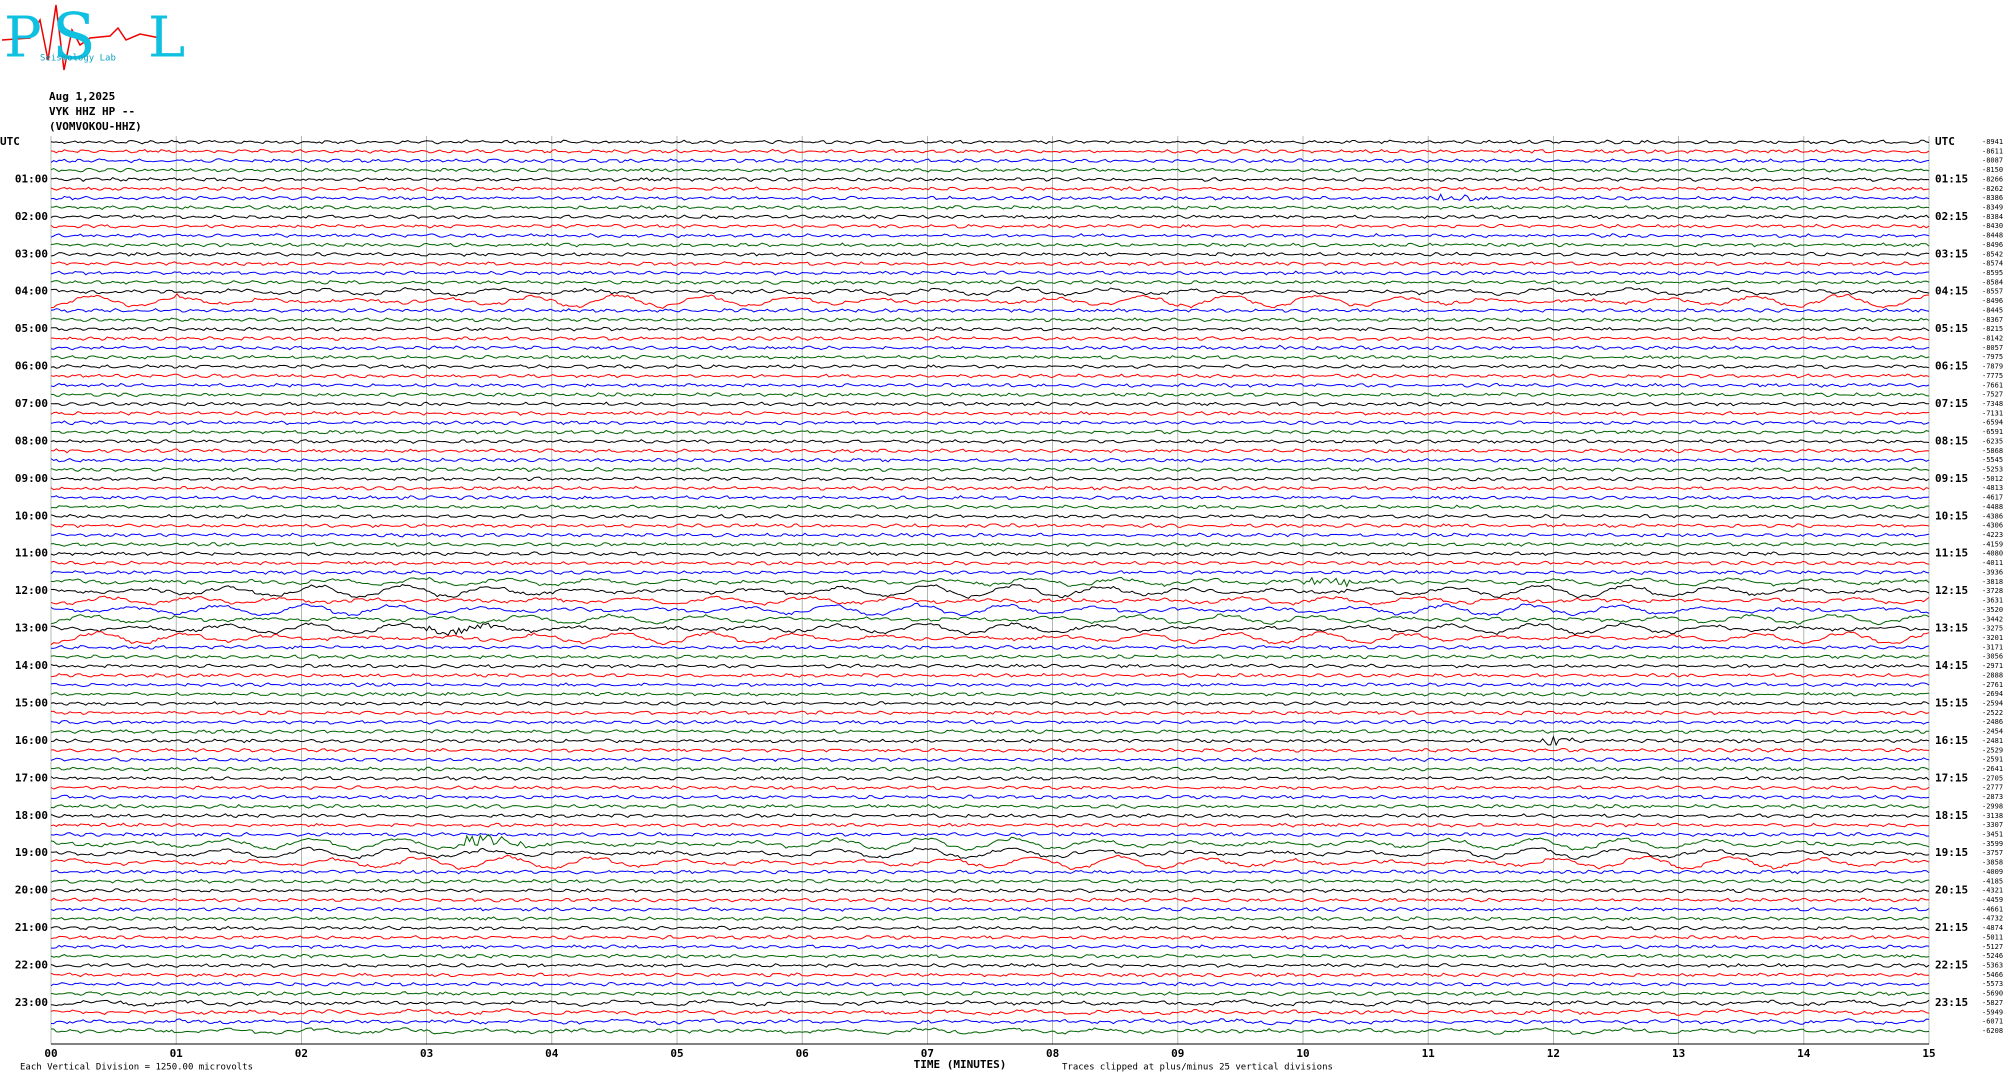 This screenshot has height=1080, width=2010. I want to click on offset-label: -8215, so click(1992, 329).